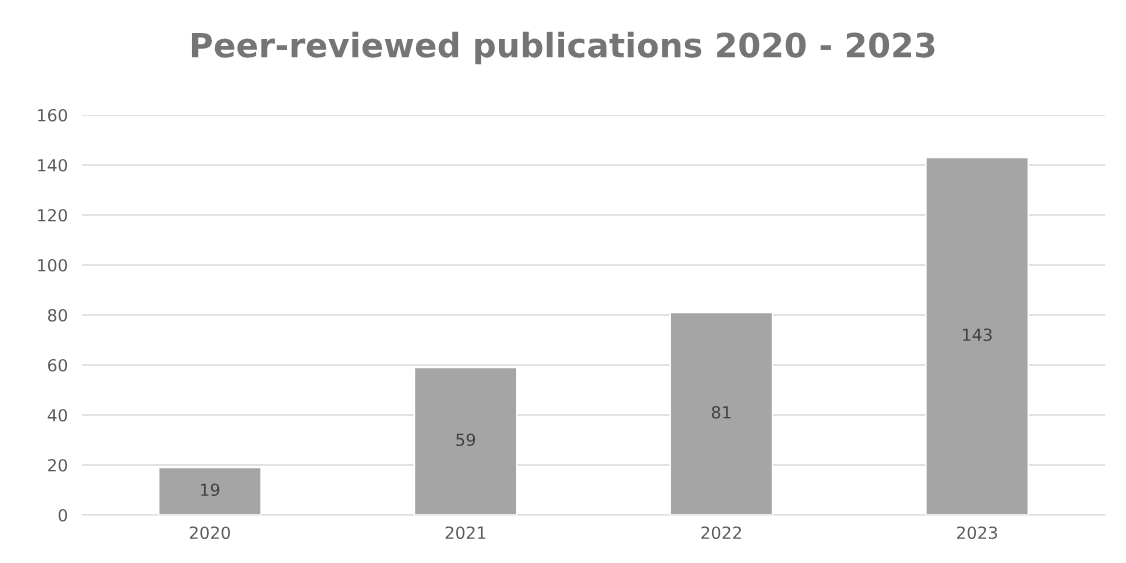 Image resolution: width=1126 pixels, height=563 pixels. Describe the element at coordinates (721, 533) in the screenshot. I see `x-tick-label: 2022` at that location.